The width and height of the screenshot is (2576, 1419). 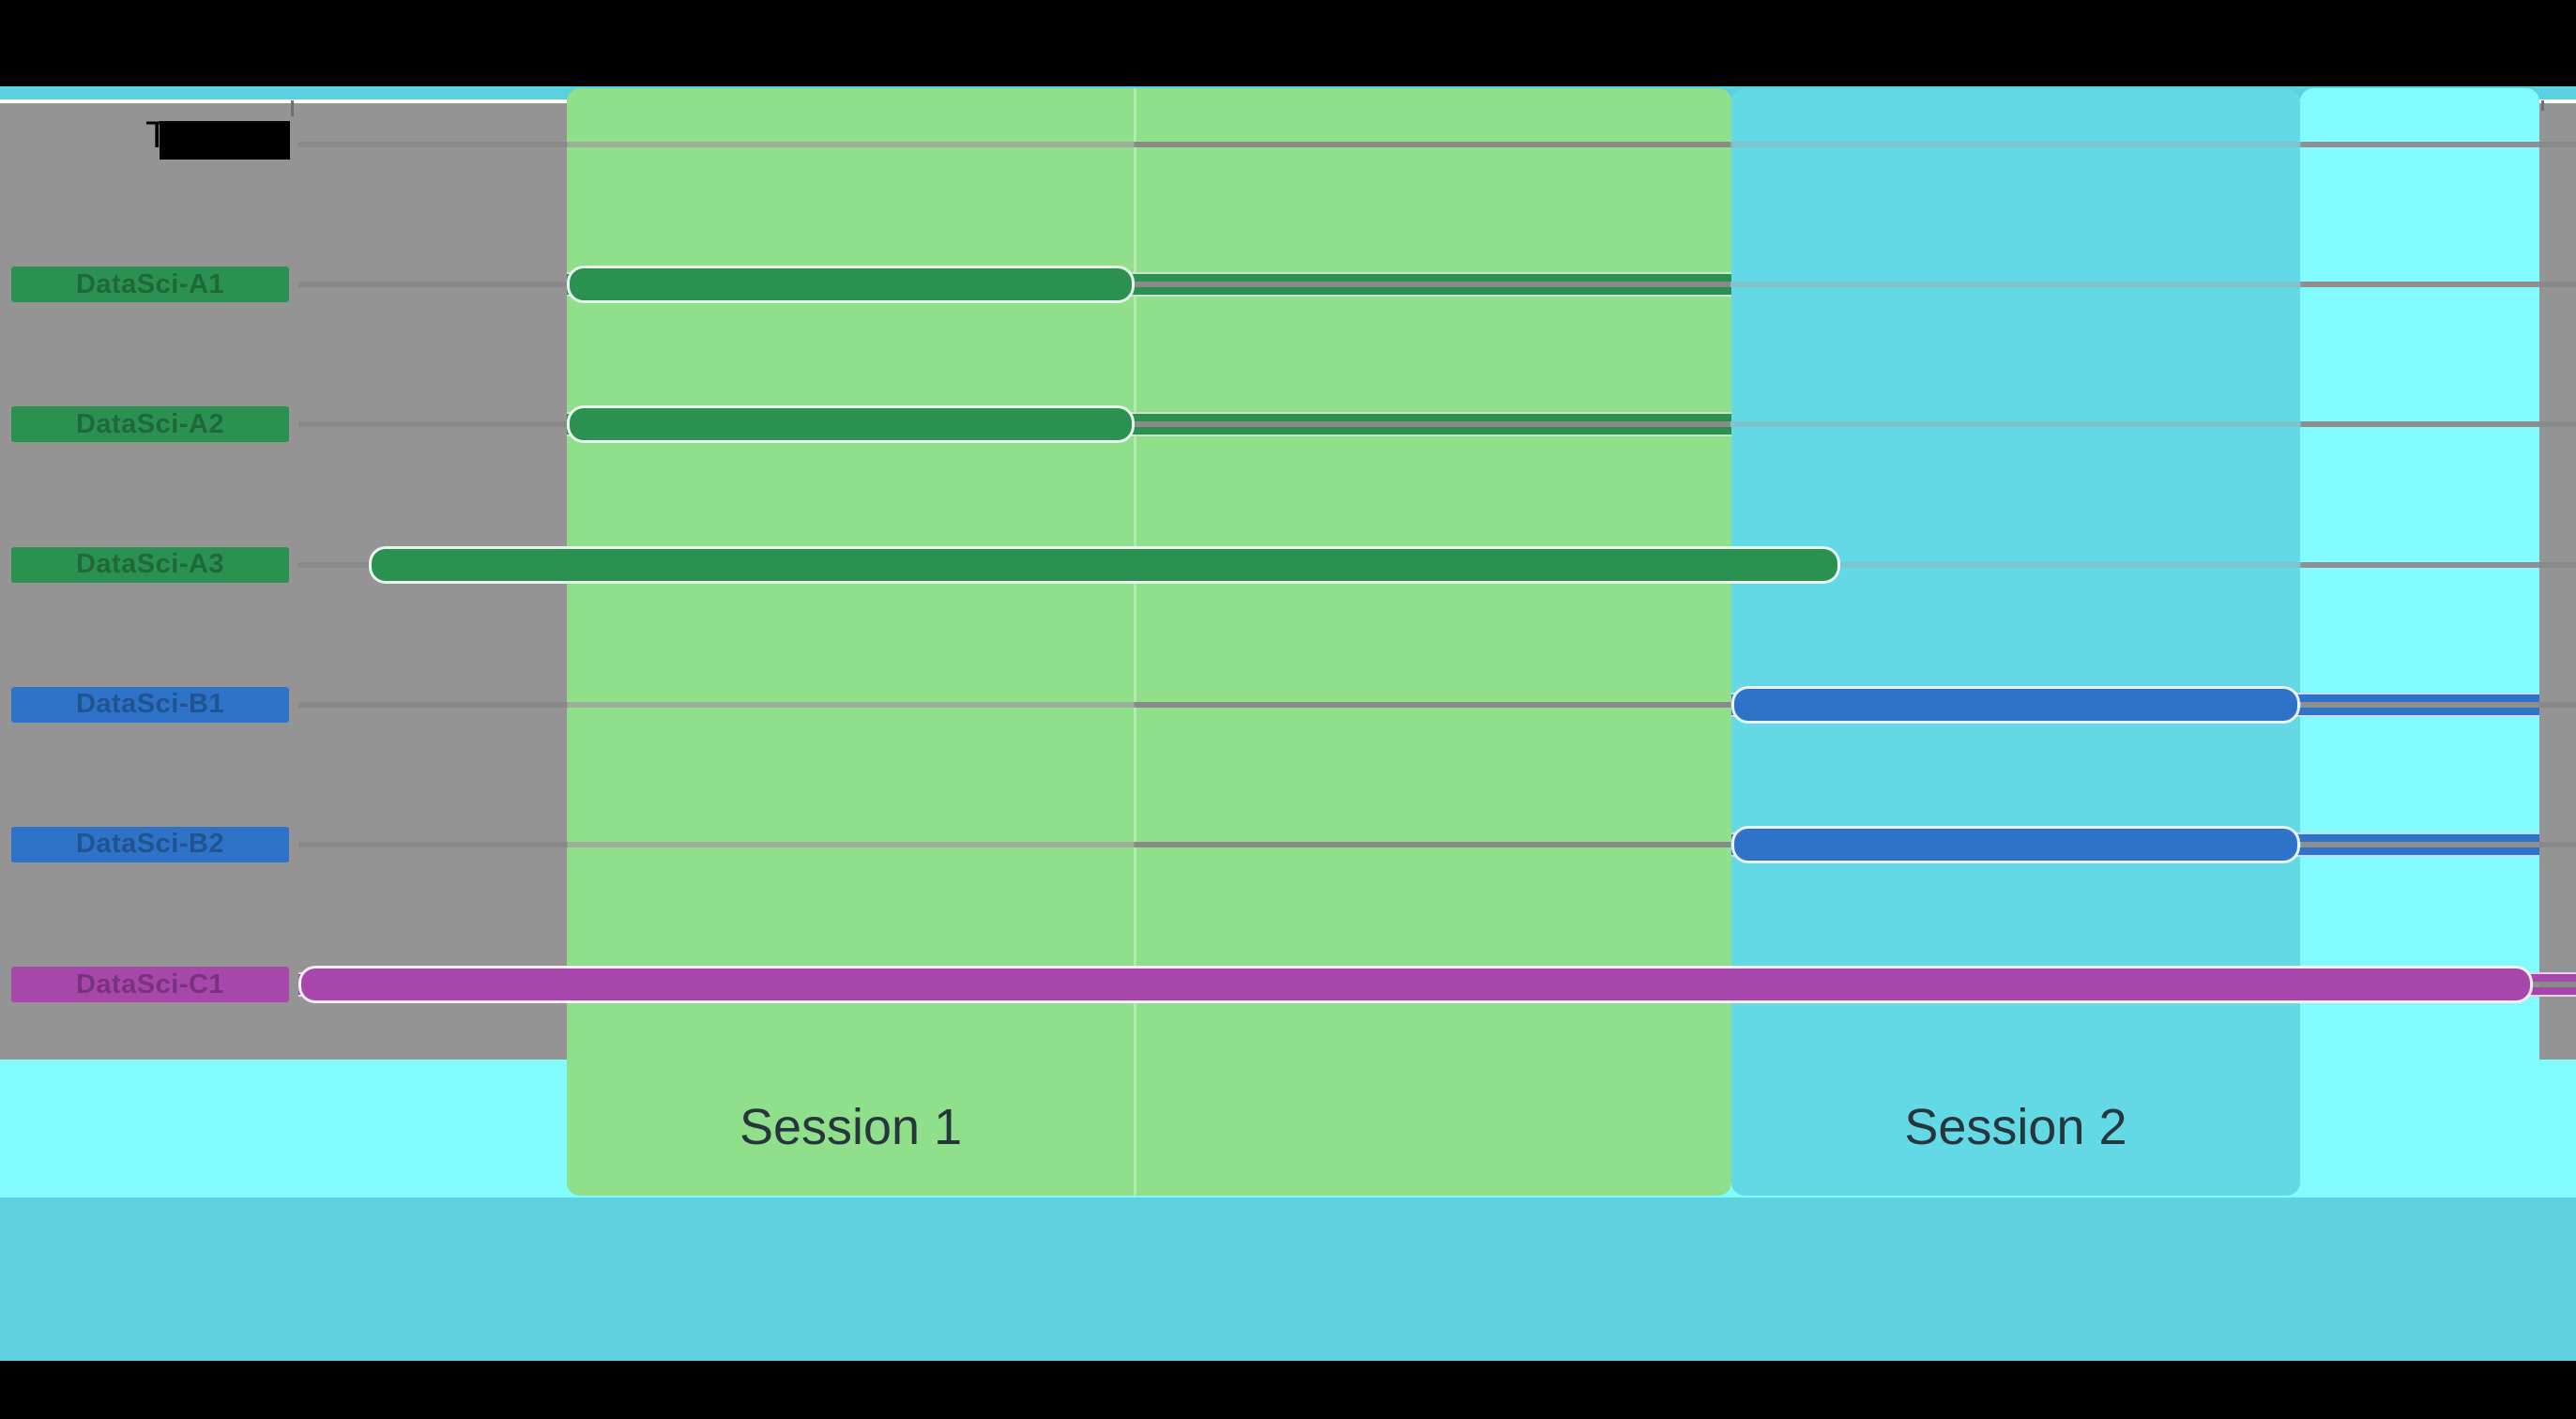 What do you see at coordinates (1134, 642) in the screenshot?
I see `session-band-seam` at bounding box center [1134, 642].